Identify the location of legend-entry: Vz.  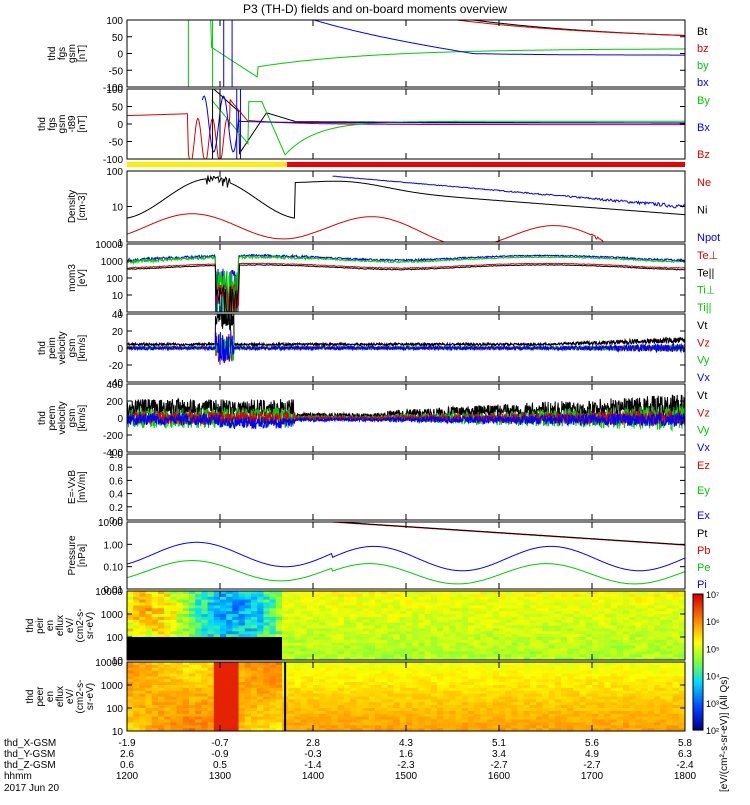
(703, 413).